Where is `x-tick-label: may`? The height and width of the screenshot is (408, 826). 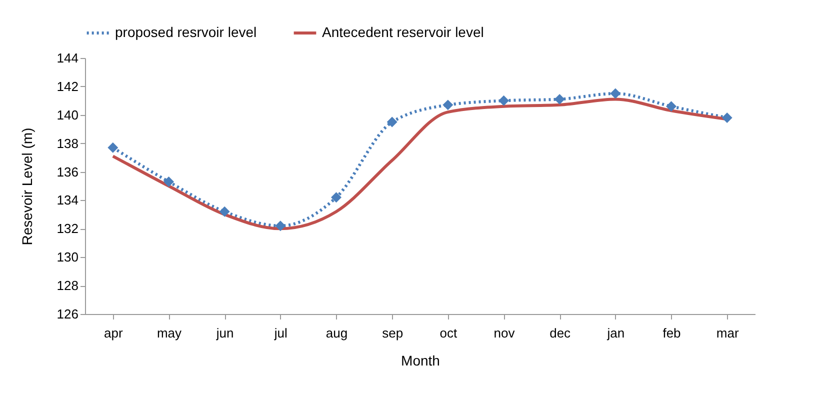
x-tick-label: may is located at coordinates (169, 333).